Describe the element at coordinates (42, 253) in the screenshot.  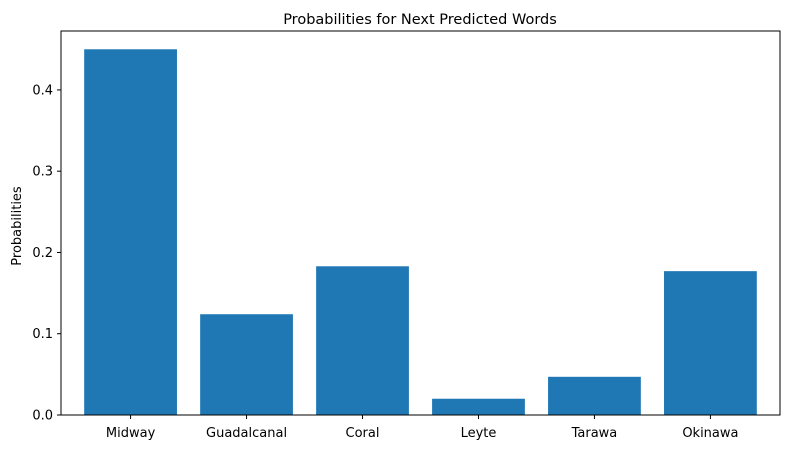
I see `y-tick-label: 0.2` at that location.